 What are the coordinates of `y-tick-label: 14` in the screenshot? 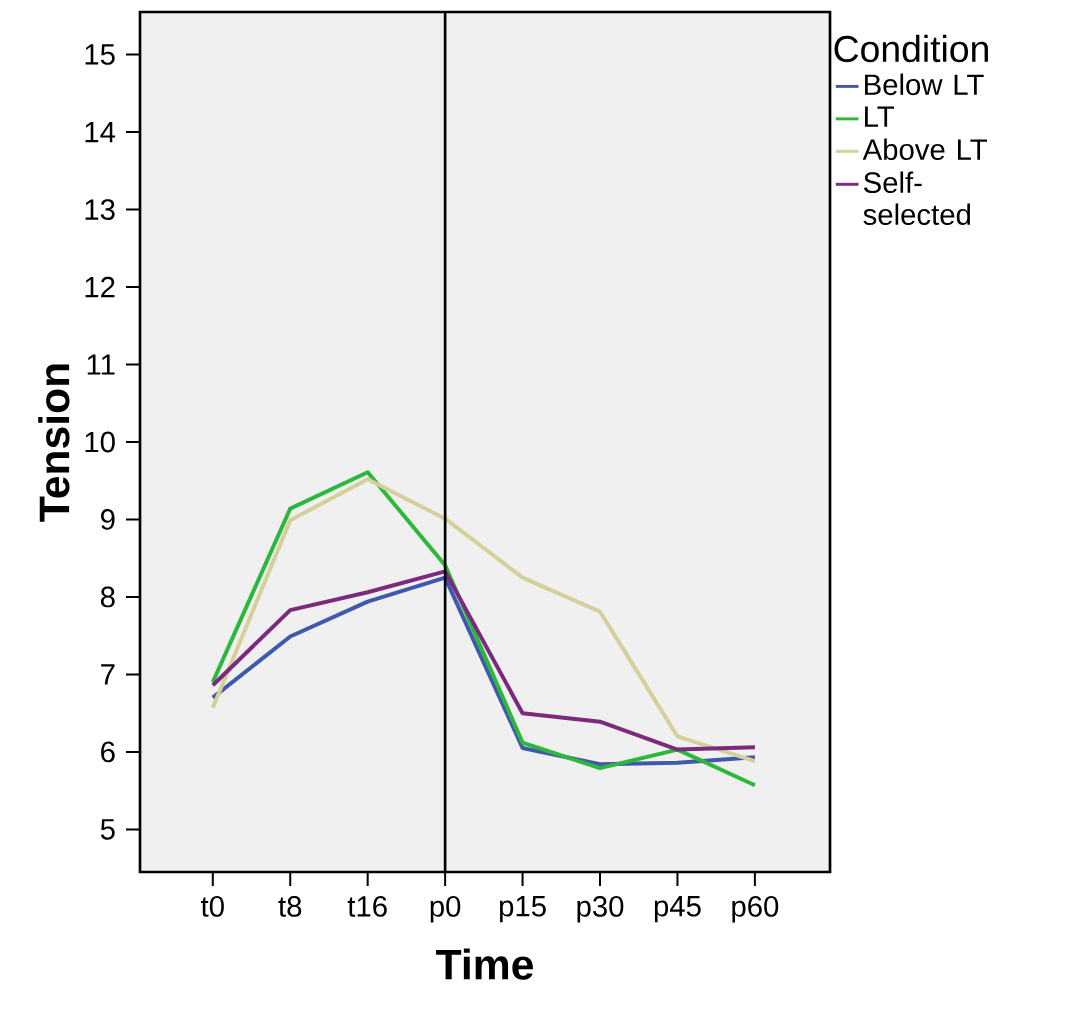 It's located at (100, 132).